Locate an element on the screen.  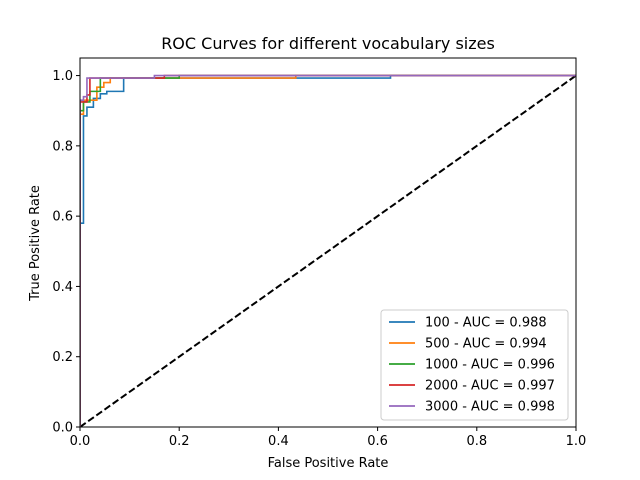
y-tick-label: 1.0 is located at coordinates (62, 76).